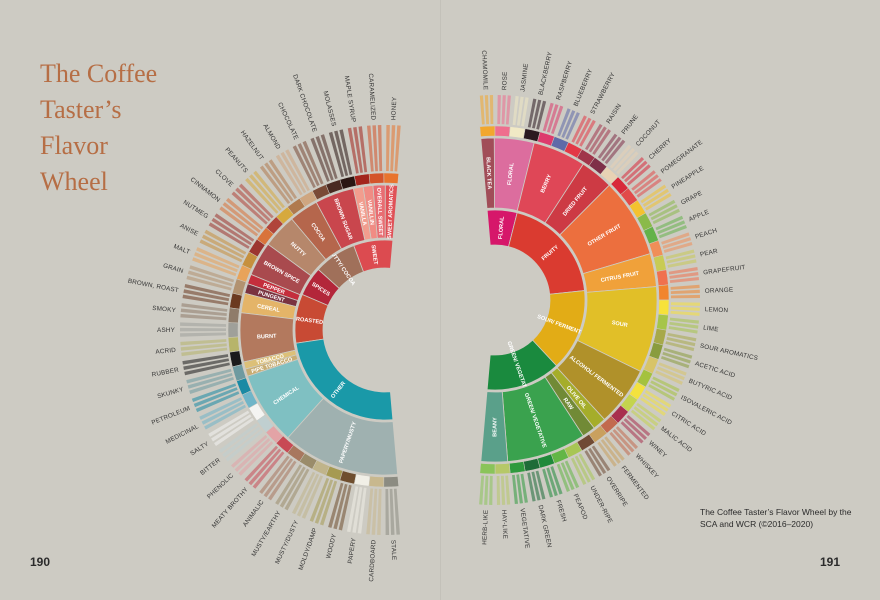  I want to click on middle-segment-papery-musty, so click(343, 436).